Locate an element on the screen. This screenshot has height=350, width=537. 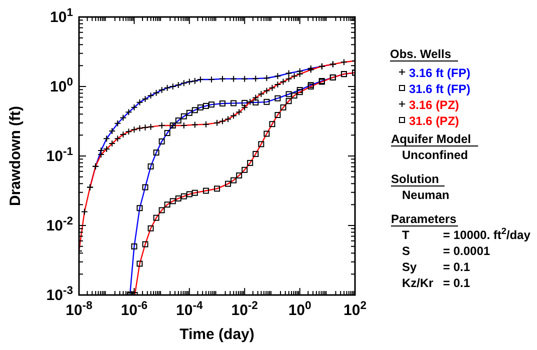
x-tick-label: 10$^{2}$ is located at coordinates (355, 309).